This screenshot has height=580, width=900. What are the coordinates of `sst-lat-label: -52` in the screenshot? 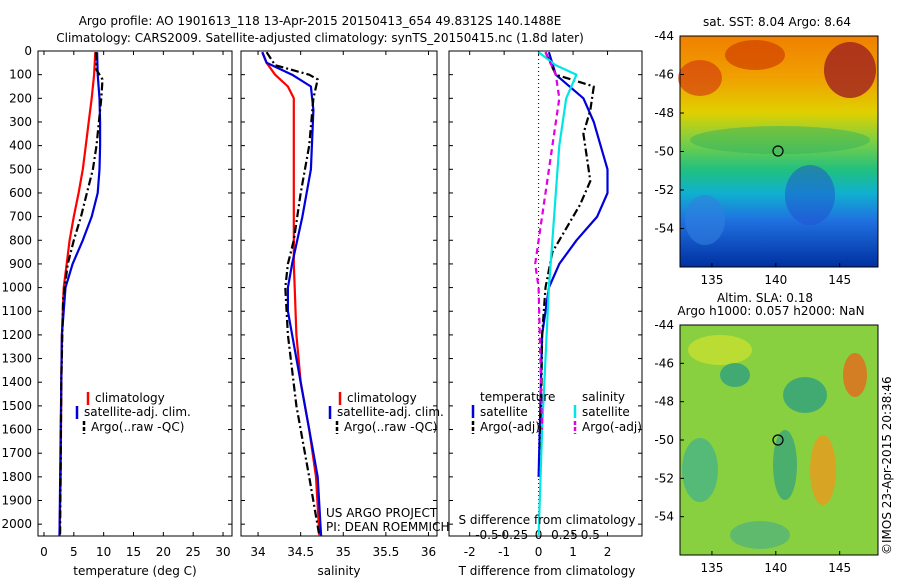 It's located at (664, 190).